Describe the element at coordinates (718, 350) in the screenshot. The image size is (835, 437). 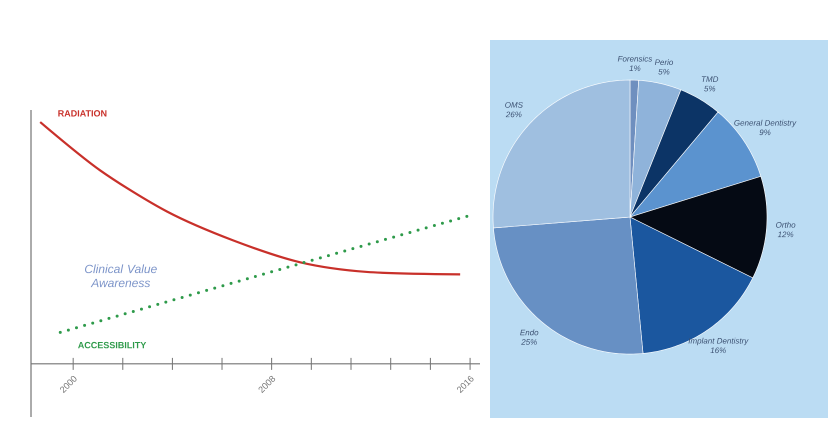
I see `data-label: 16%` at that location.